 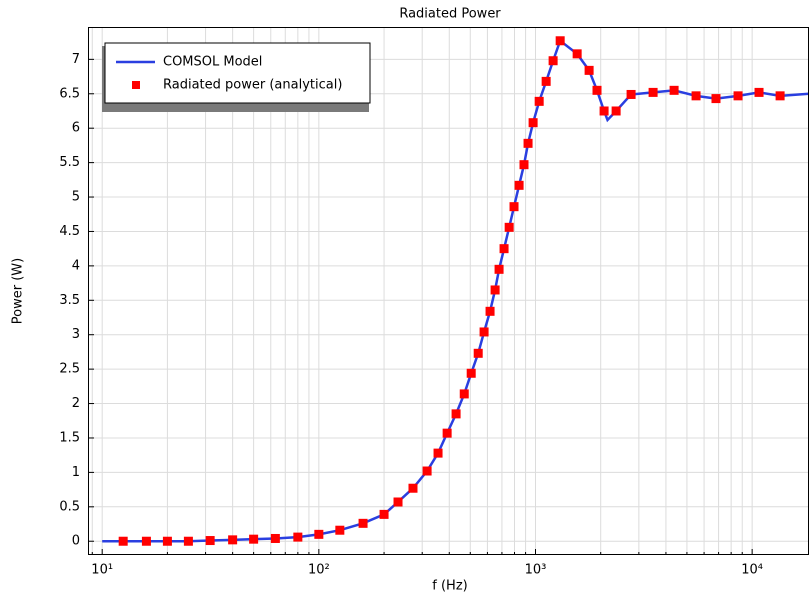 I want to click on x-tick-label: 10⁴, so click(x=752, y=570).